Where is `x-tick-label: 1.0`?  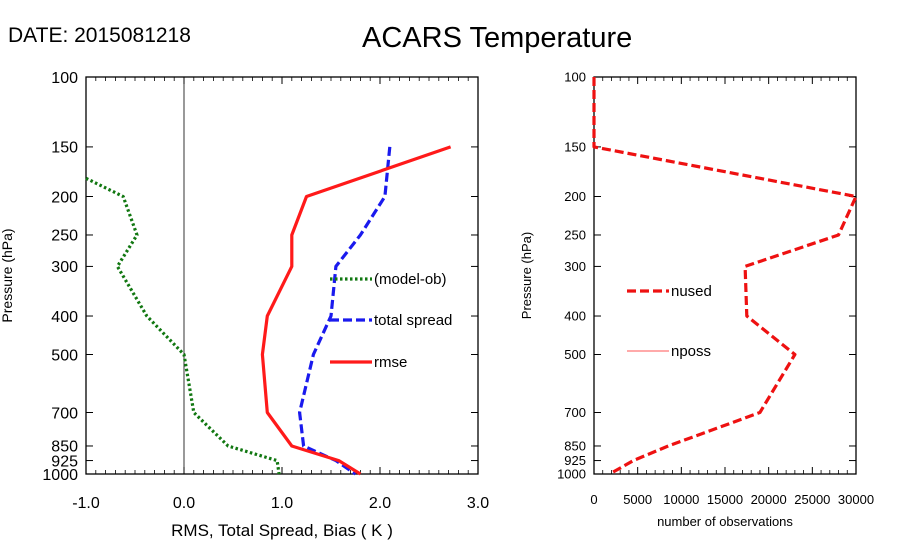 x-tick-label: 1.0 is located at coordinates (282, 503).